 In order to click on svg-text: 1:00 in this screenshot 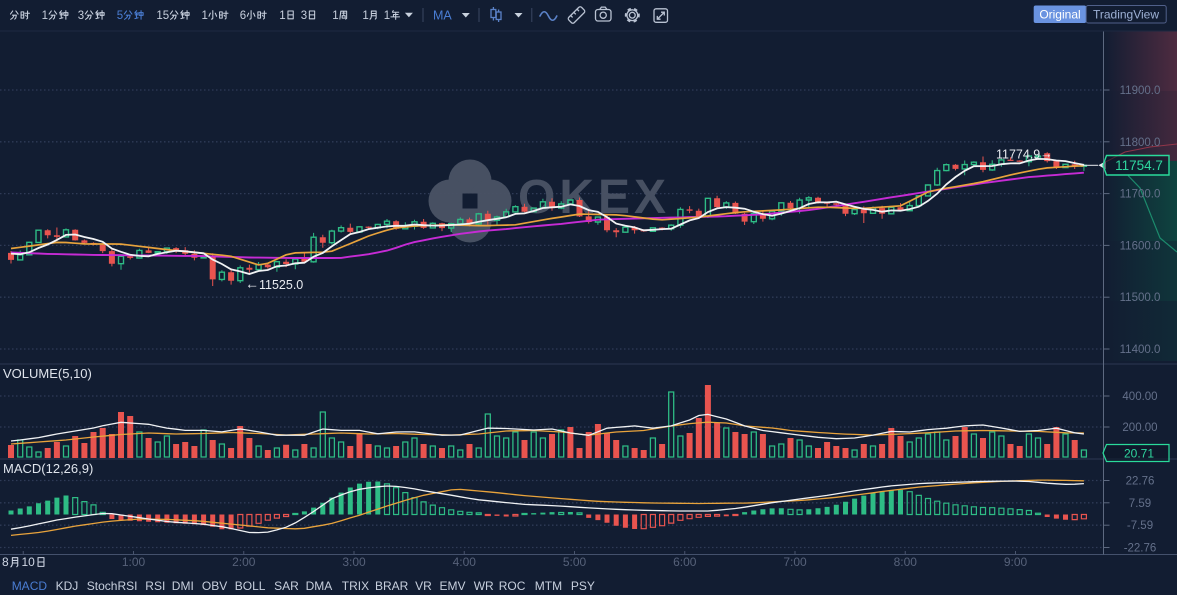, I will do `click(134, 562)`.